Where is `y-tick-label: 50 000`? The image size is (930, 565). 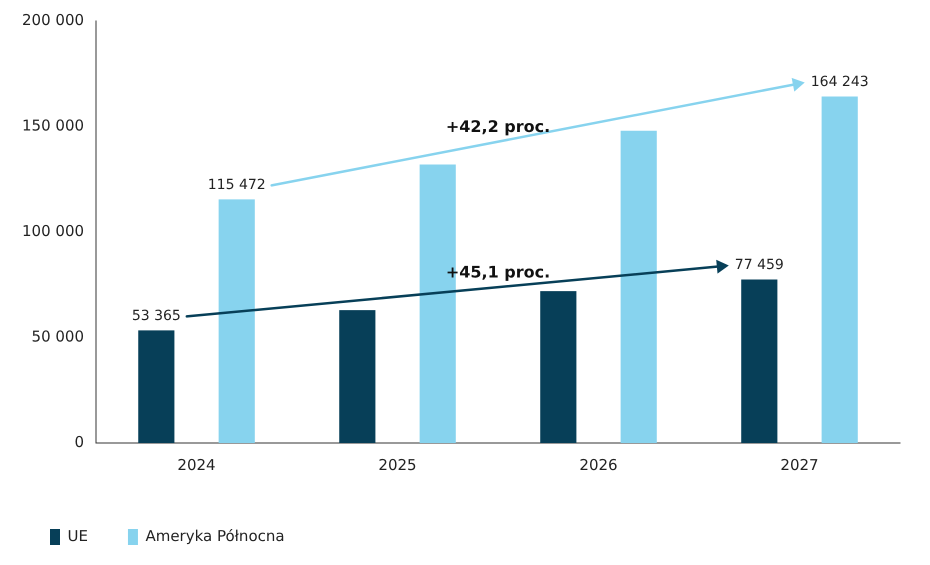
y-tick-label: 50 000 is located at coordinates (58, 336).